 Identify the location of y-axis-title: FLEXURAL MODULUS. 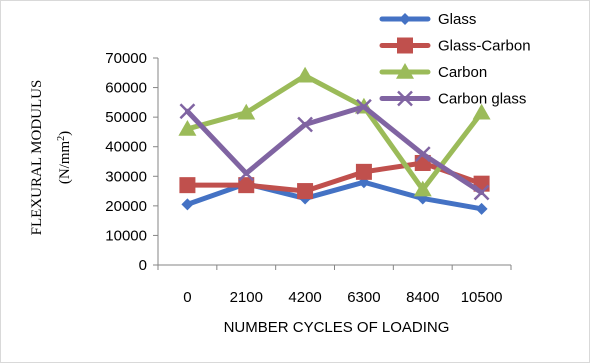
(37, 158).